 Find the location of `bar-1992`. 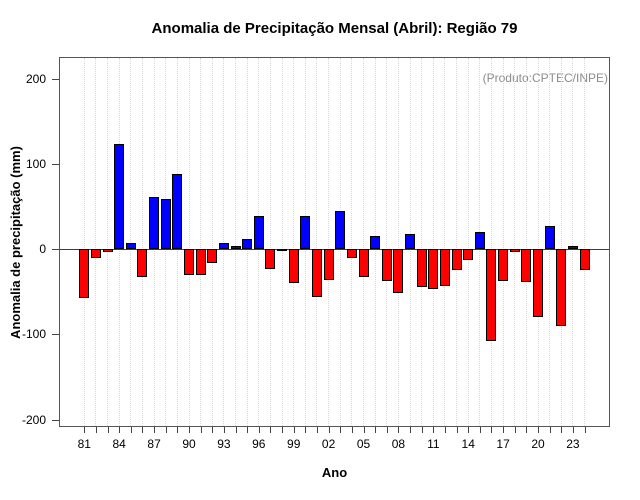

bar-1992 is located at coordinates (212, 256).